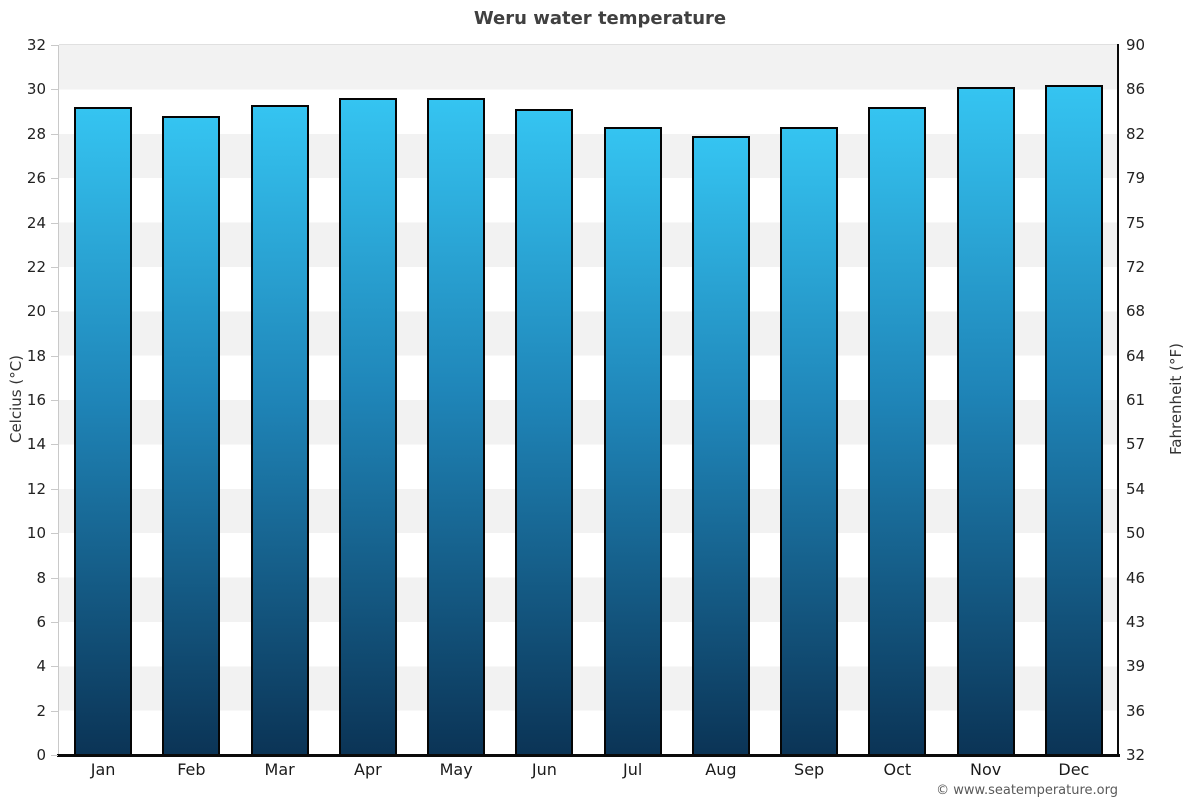 This screenshot has height=800, width=1200. Describe the element at coordinates (985, 420) in the screenshot. I see `bar-nov` at that location.